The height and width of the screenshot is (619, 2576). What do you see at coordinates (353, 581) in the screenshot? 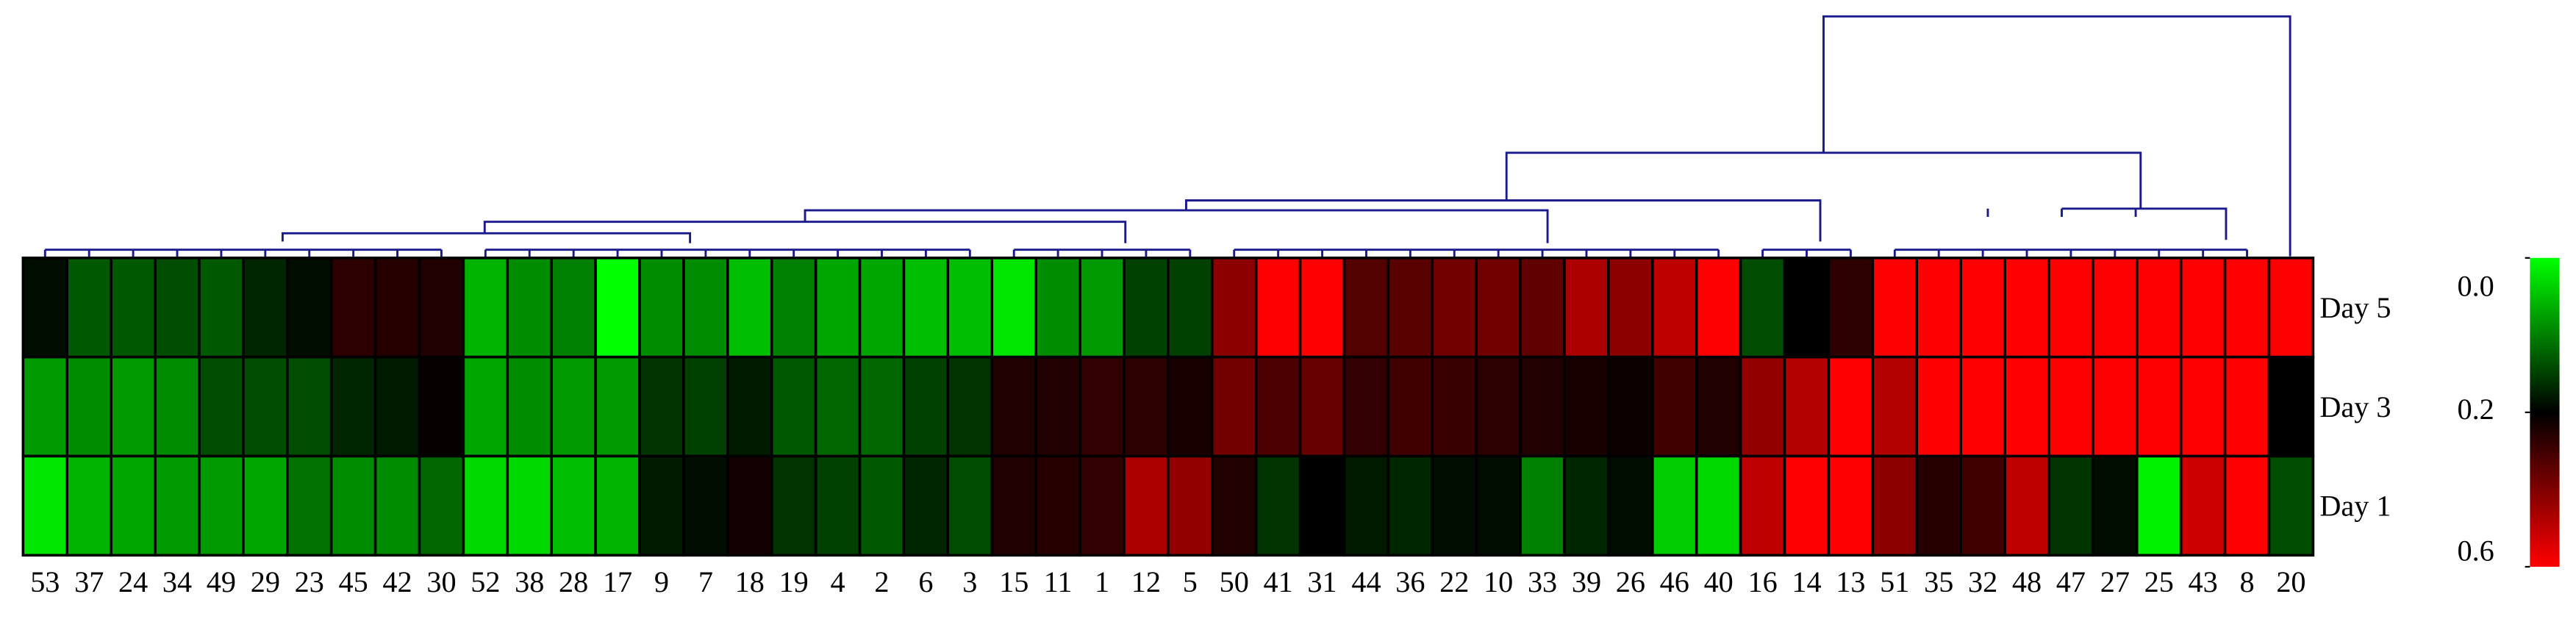
I see `column-label: 45` at bounding box center [353, 581].